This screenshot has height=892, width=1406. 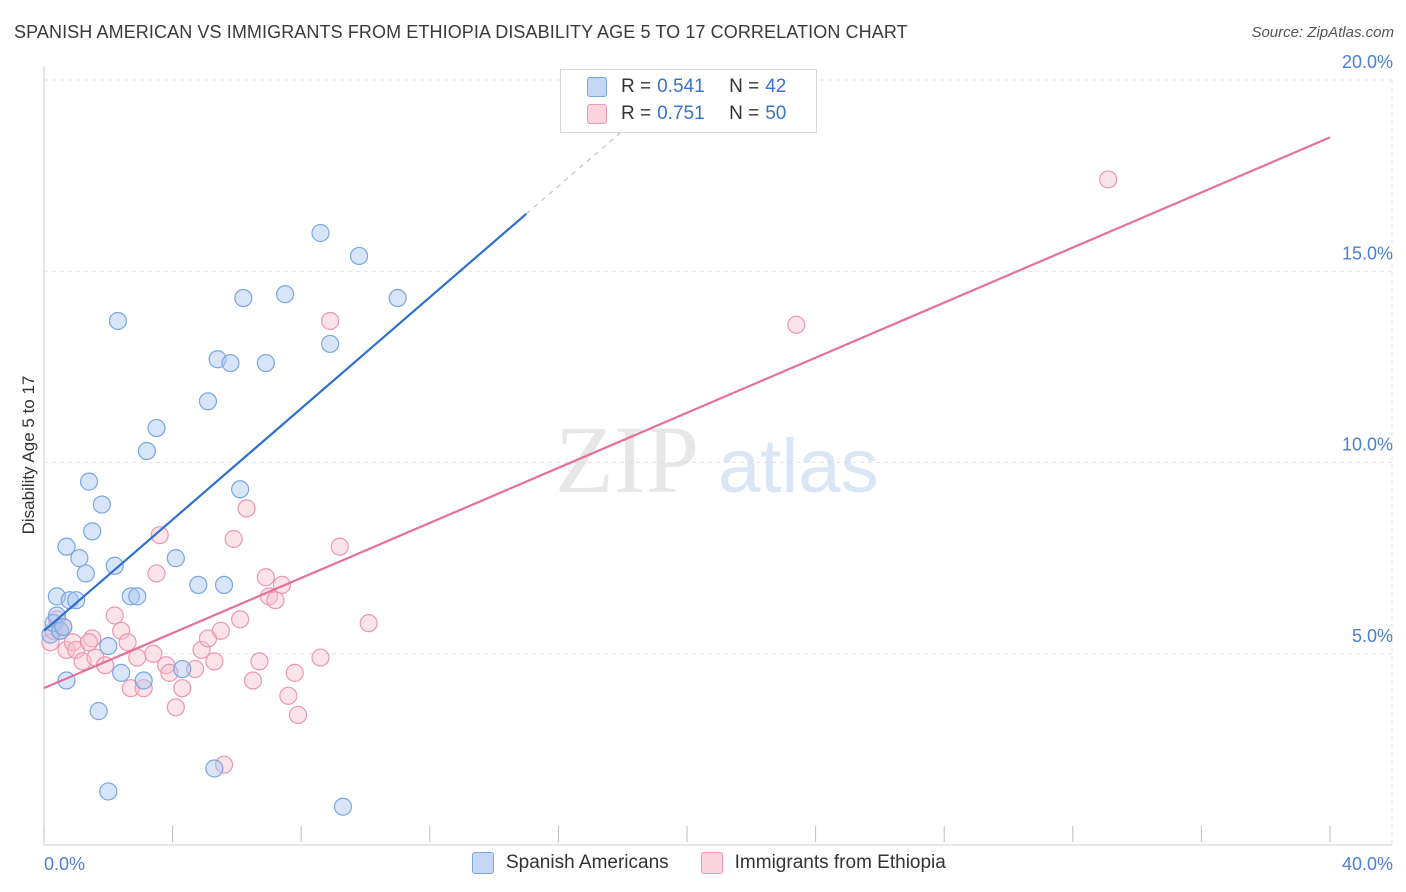 What do you see at coordinates (776, 113) in the screenshot?
I see `legend-n-value: 50` at bounding box center [776, 113].